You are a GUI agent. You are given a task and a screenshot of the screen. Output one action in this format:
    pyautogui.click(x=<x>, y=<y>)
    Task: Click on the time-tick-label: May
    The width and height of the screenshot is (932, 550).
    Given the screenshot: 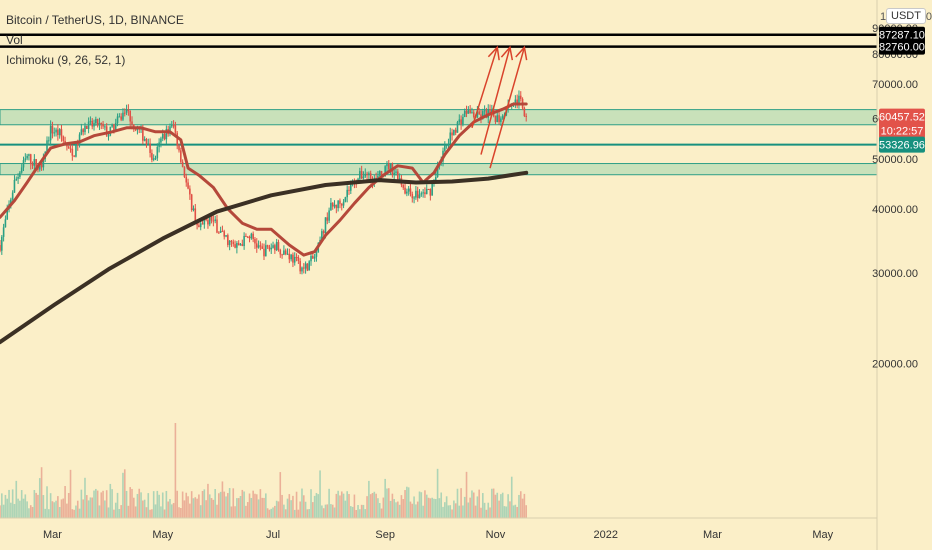 What is the action you would take?
    pyautogui.click(x=162, y=535)
    